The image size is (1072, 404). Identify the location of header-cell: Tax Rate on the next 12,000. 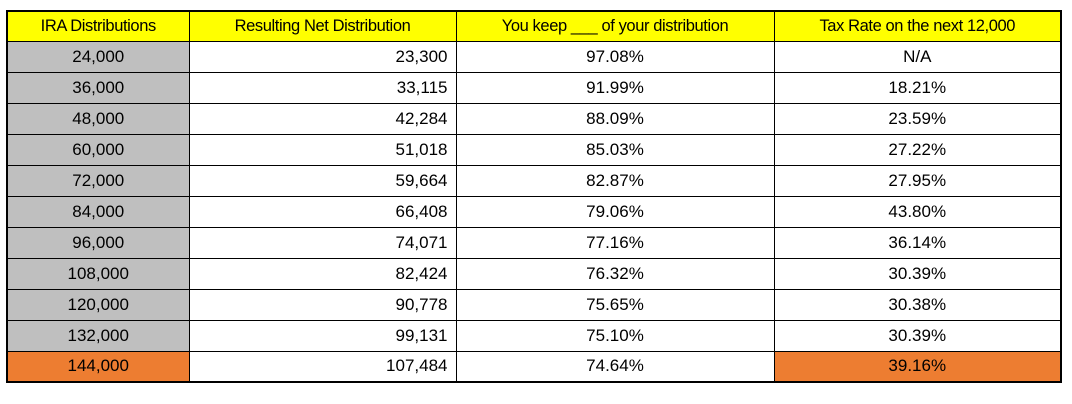
(917, 26).